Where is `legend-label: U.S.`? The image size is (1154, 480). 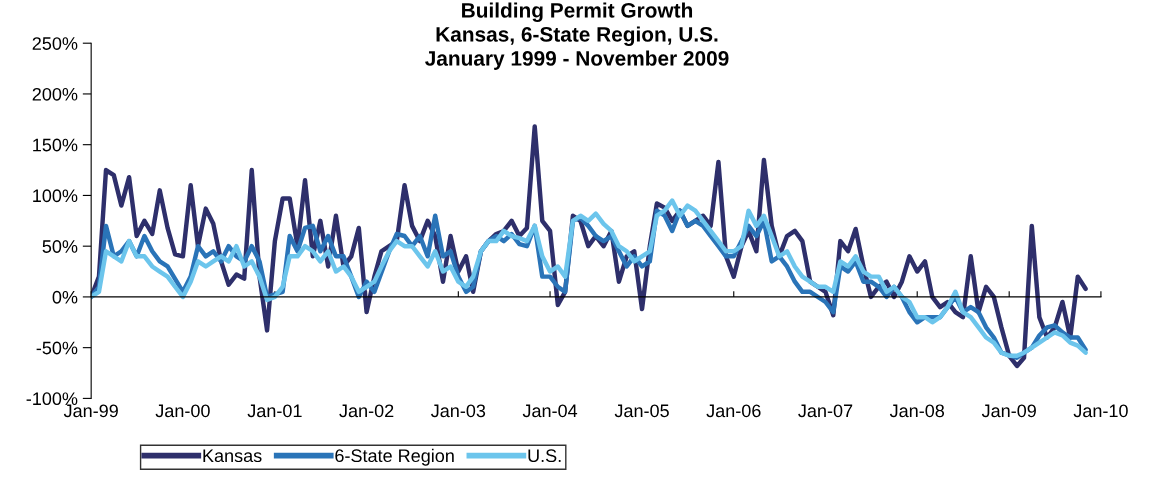 legend-label: U.S. is located at coordinates (544, 456).